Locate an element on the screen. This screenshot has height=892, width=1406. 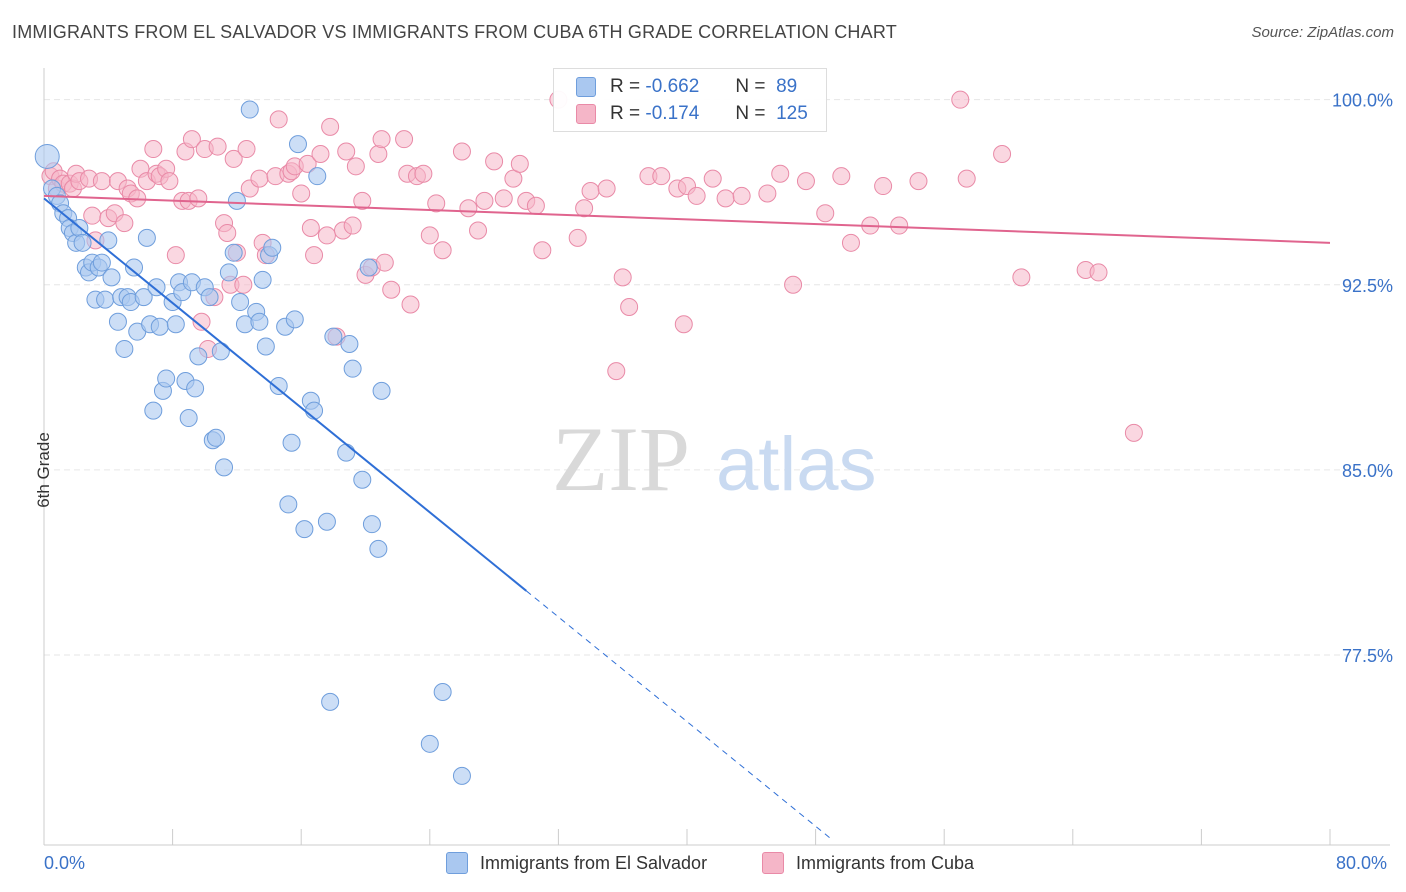
x-tick-label-min: 0.0% is located at coordinates (65, 863).